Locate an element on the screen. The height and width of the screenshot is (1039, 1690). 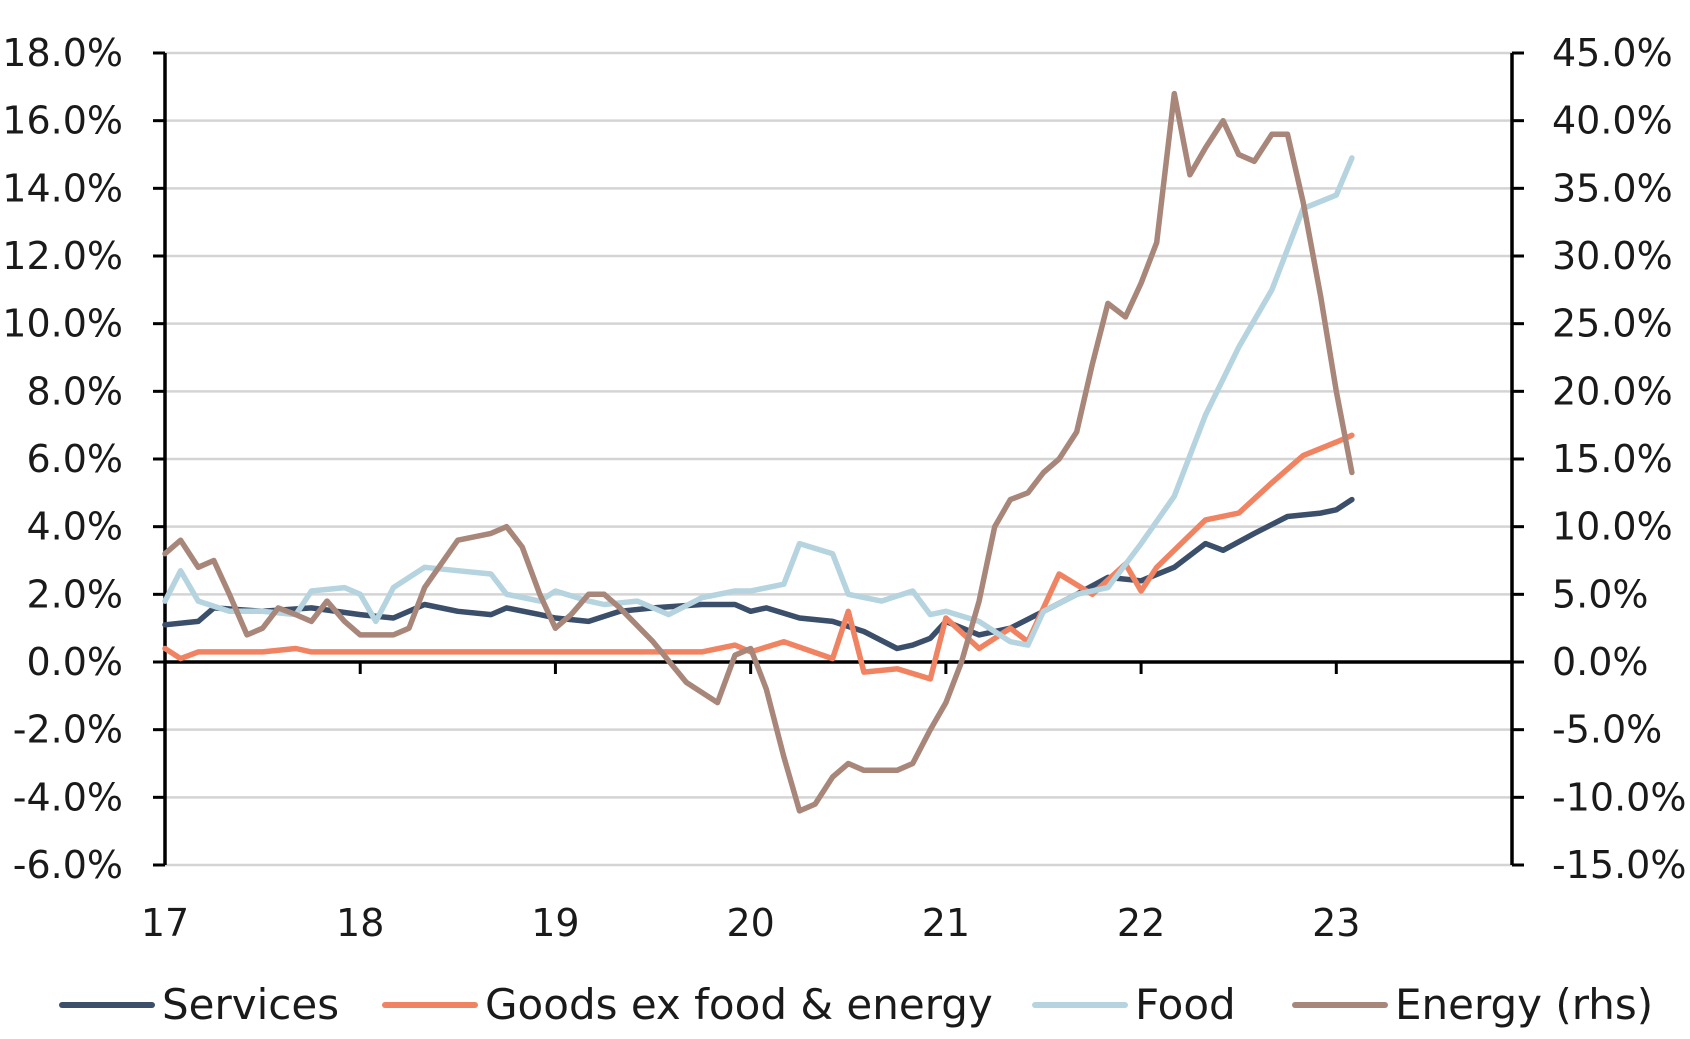
y-left-tick-label: 4.0% is located at coordinates (74, 527).